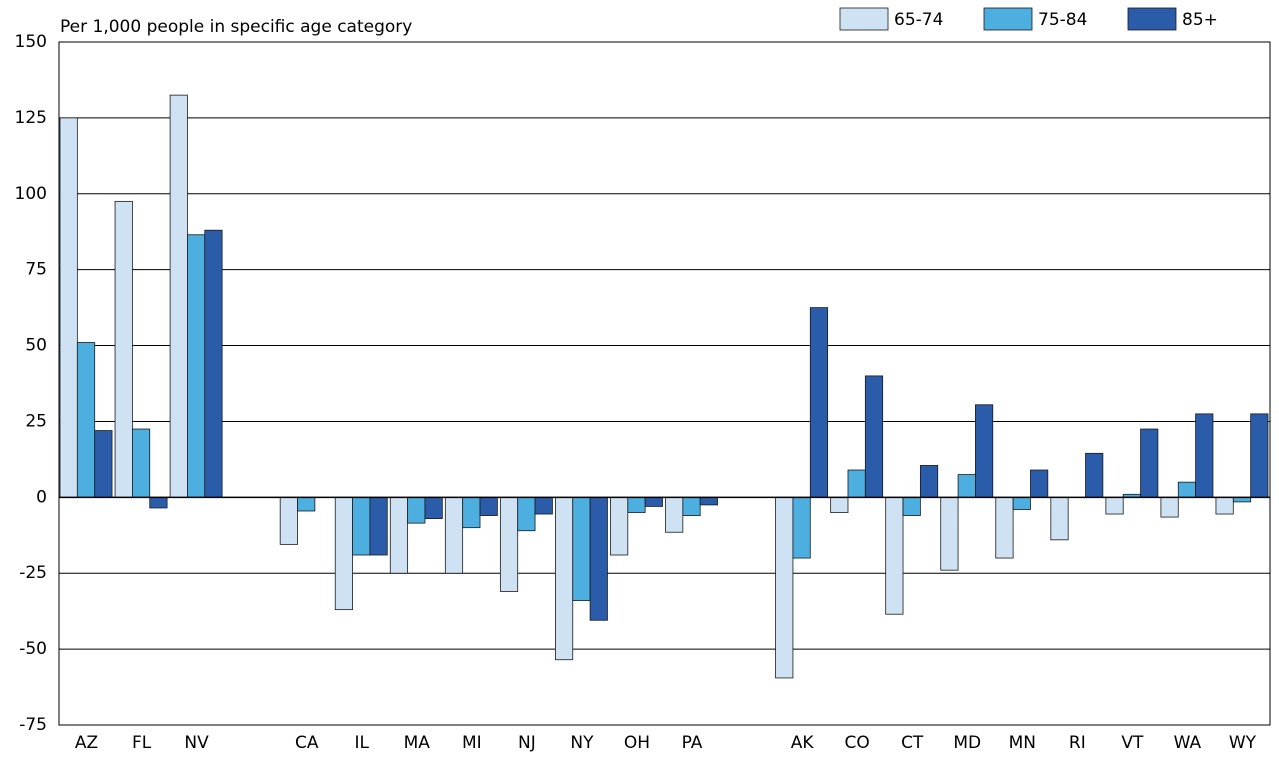 The image size is (1279, 758). Describe the element at coordinates (417, 743) in the screenshot. I see `x-tick-label: MA` at that location.